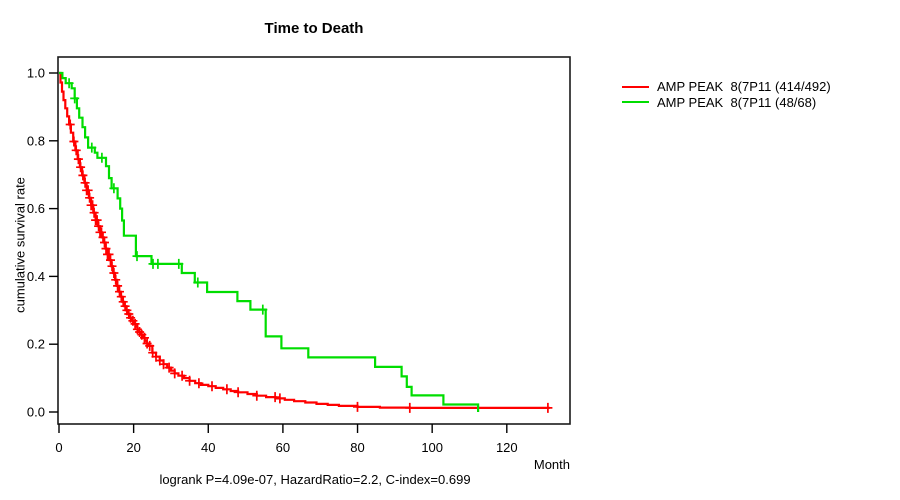 This screenshot has height=500, width=900. I want to click on y-tick-label: 0.4, so click(36, 276).